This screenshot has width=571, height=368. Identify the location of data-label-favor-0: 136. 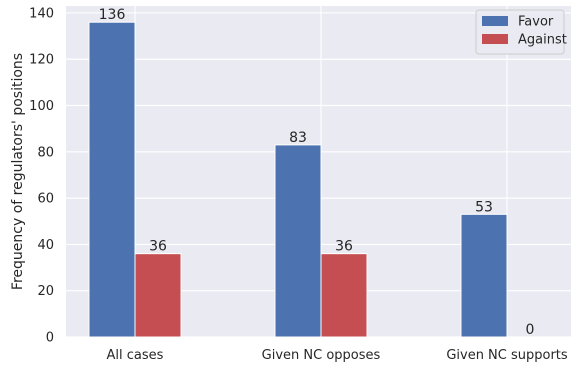
(112, 15).